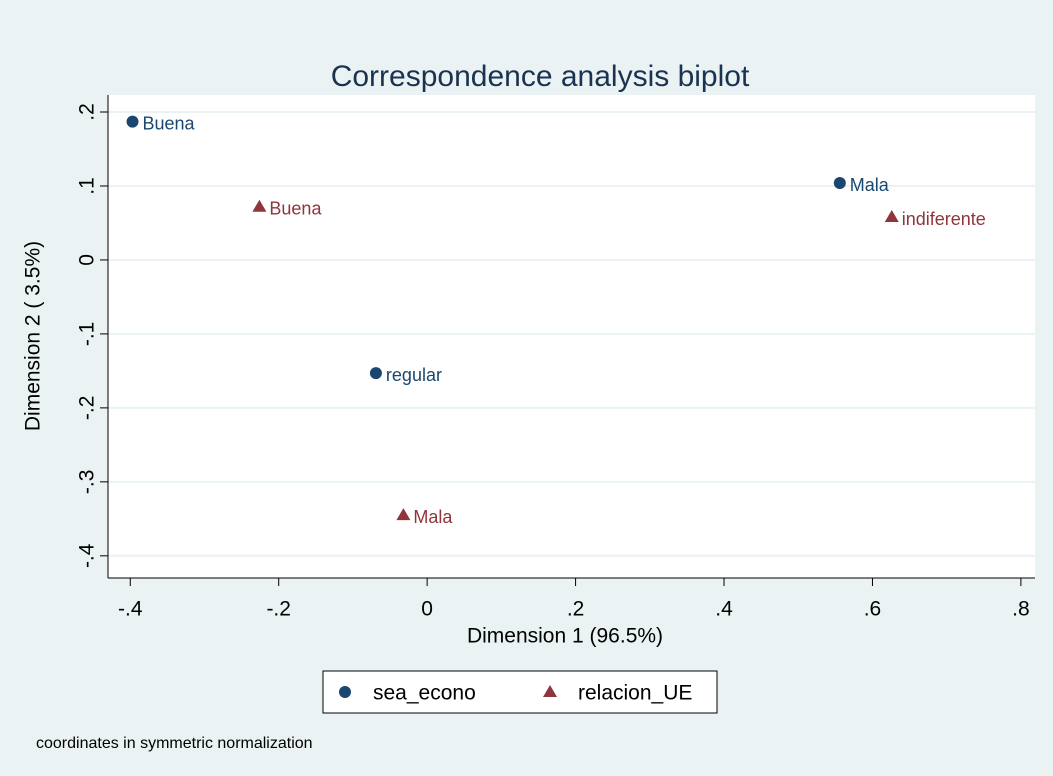 Image resolution: width=1053 pixels, height=776 pixels. What do you see at coordinates (87, 260) in the screenshot?
I see `y-tick-label: 0` at bounding box center [87, 260].